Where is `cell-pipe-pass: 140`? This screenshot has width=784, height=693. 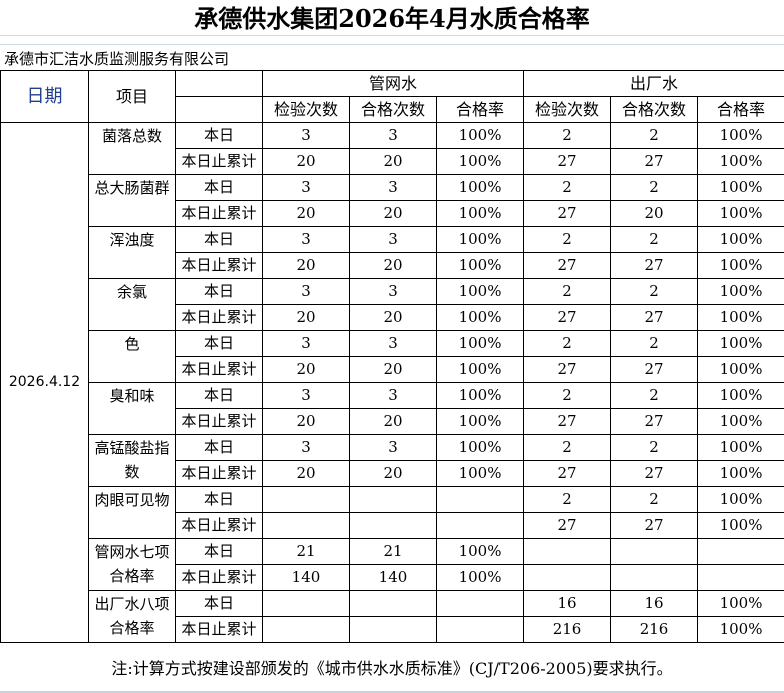 cell-pipe-pass: 140 is located at coordinates (393, 577).